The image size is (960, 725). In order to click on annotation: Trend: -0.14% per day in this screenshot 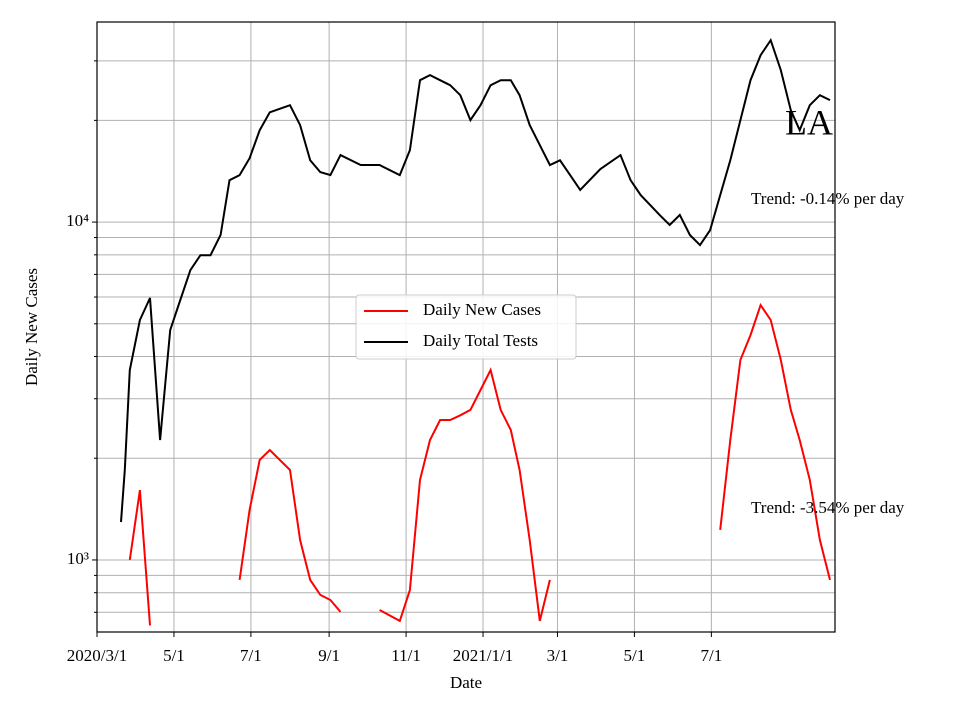, I will do `click(828, 198)`.